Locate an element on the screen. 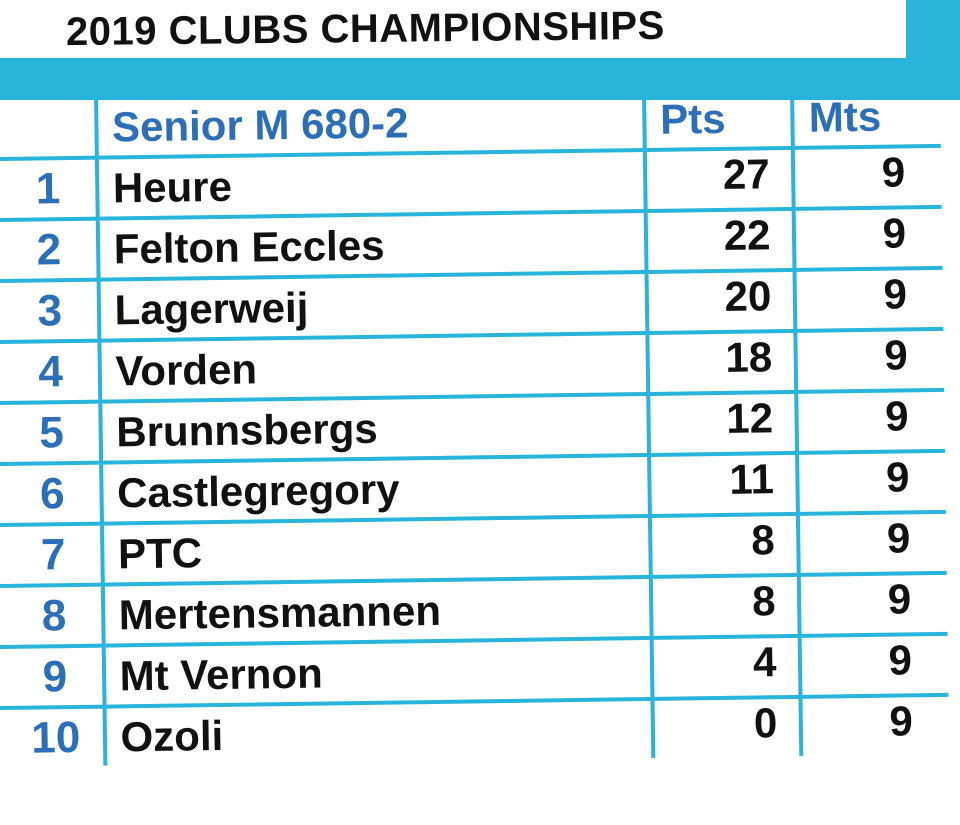 The width and height of the screenshot is (960, 825). rank-cell: 6 is located at coordinates (51, 494).